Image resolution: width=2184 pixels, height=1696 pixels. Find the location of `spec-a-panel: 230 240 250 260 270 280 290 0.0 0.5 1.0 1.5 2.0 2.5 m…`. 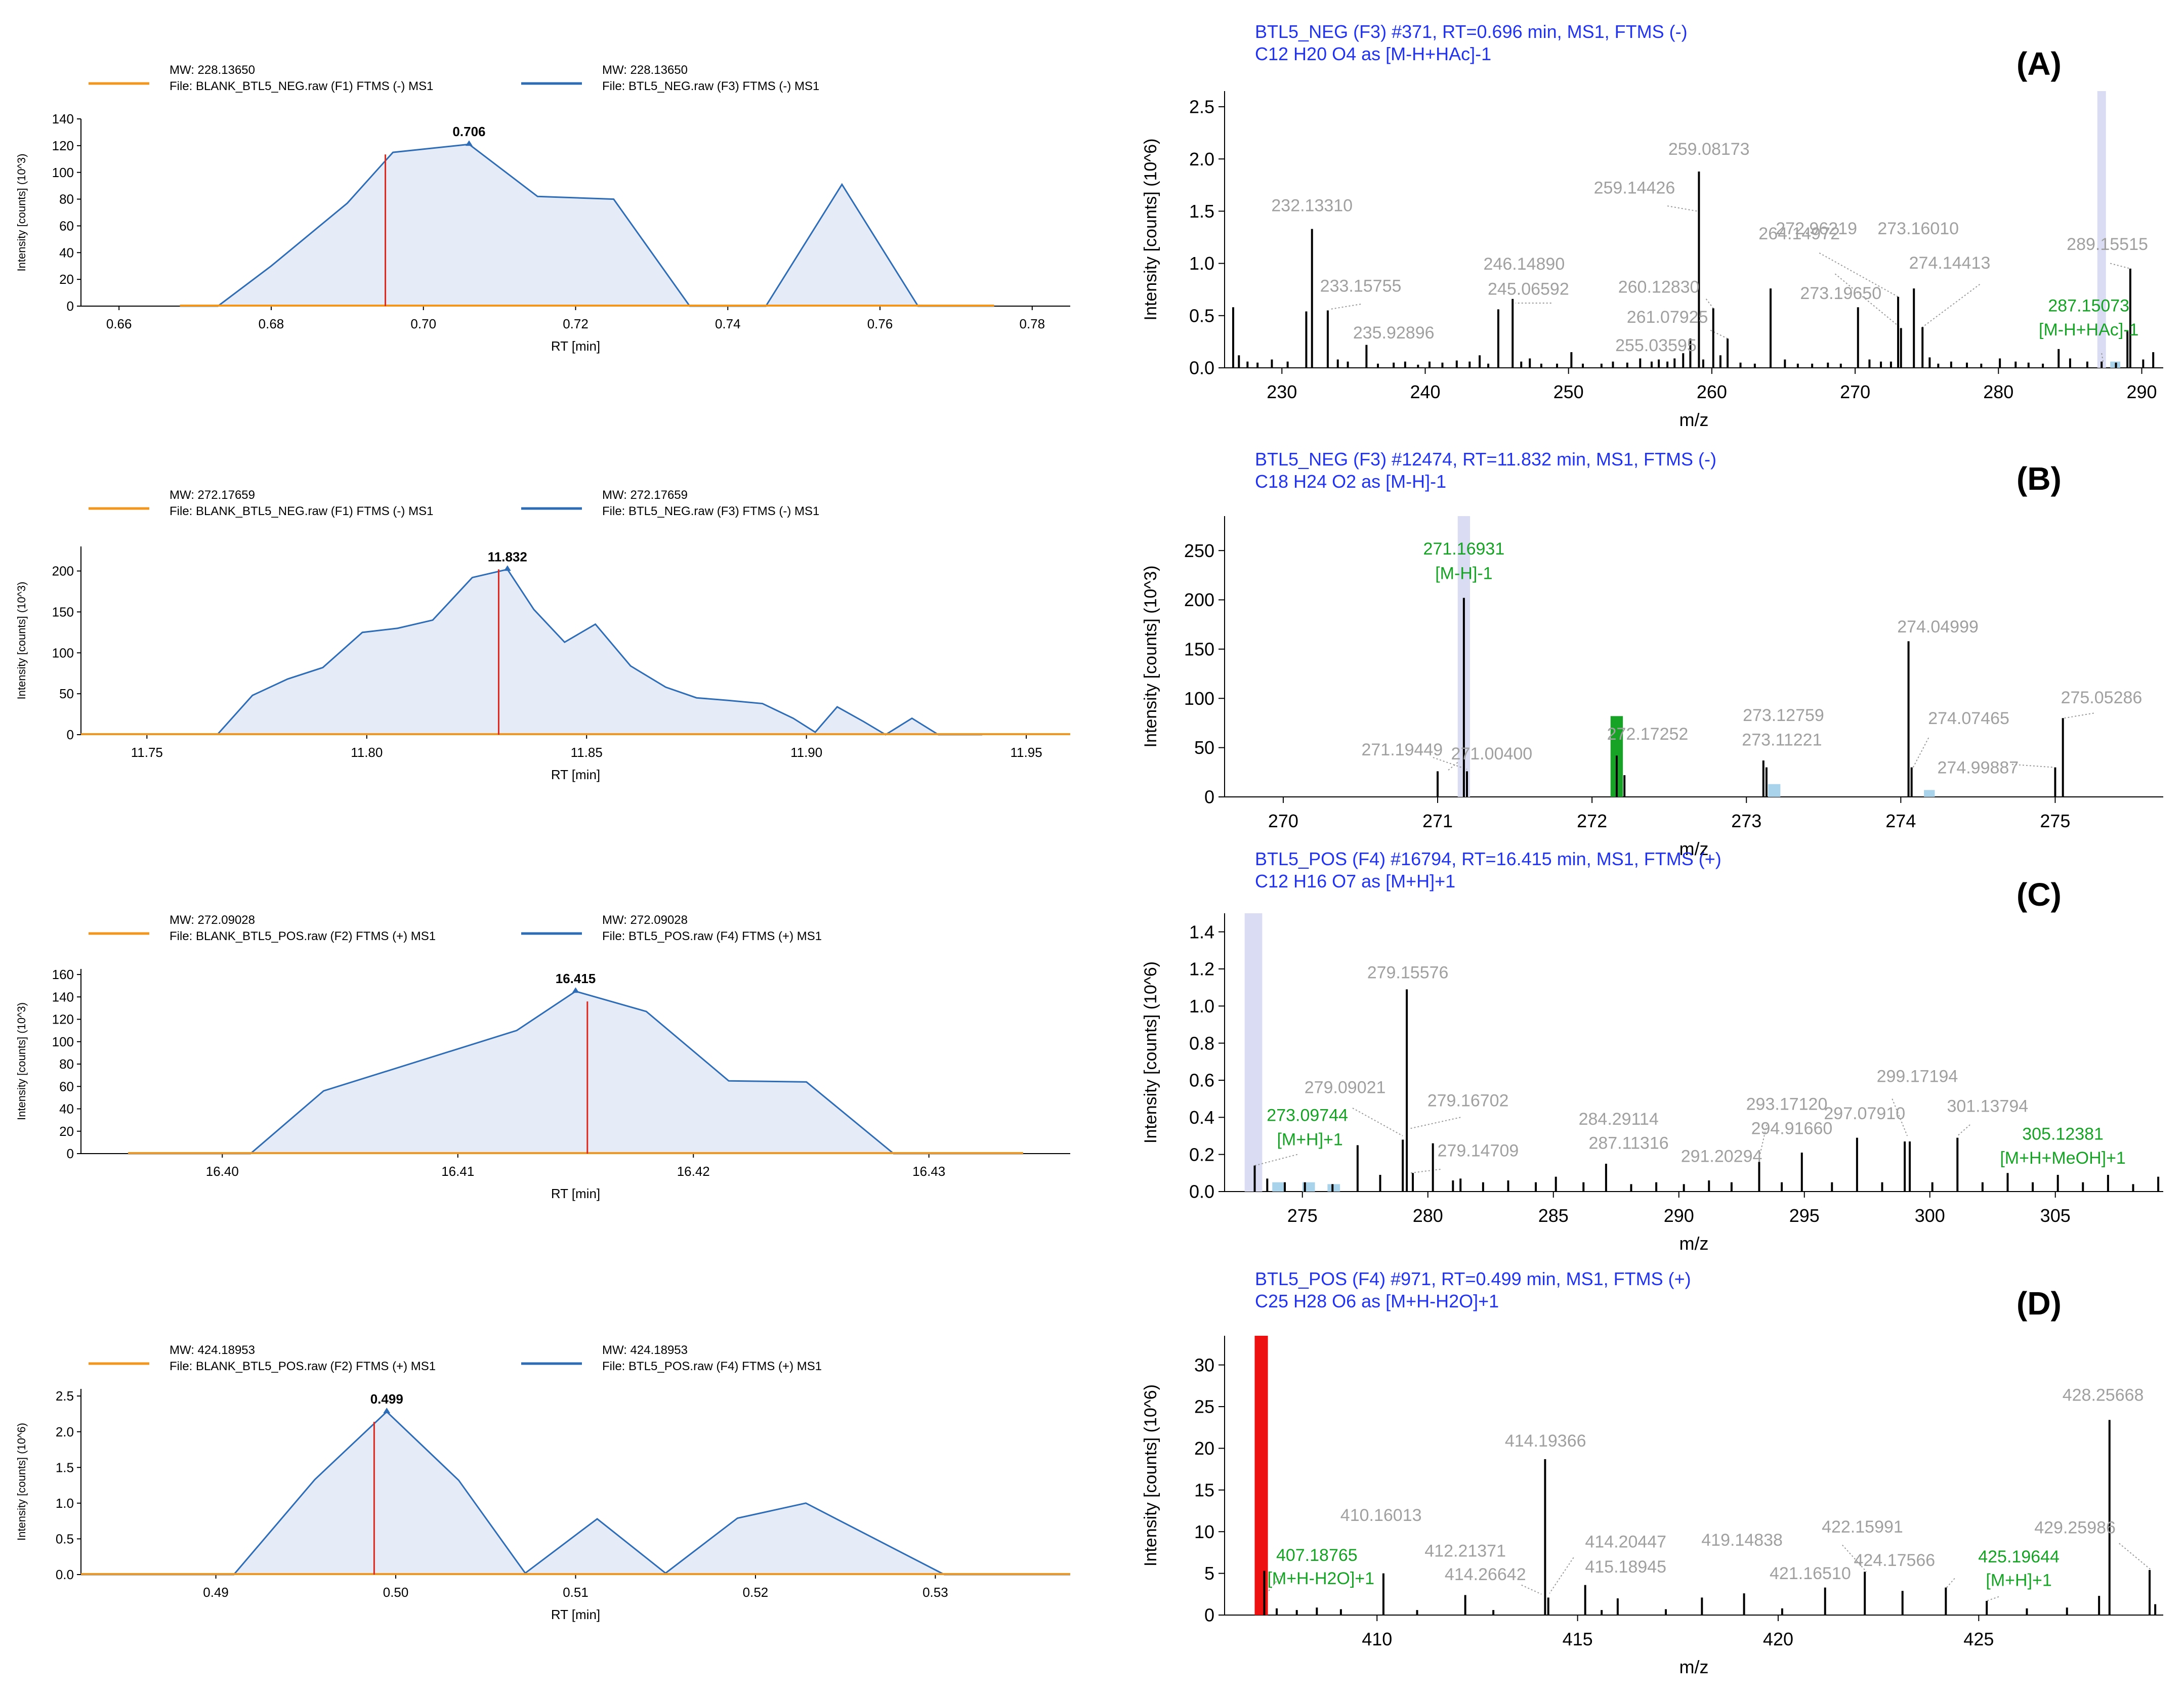

spec-a-panel: 230 240 250 260 270 280 290 0.0 0.5 1.0 1.5 2.0 2.5 m… is located at coordinates (1652, 225).